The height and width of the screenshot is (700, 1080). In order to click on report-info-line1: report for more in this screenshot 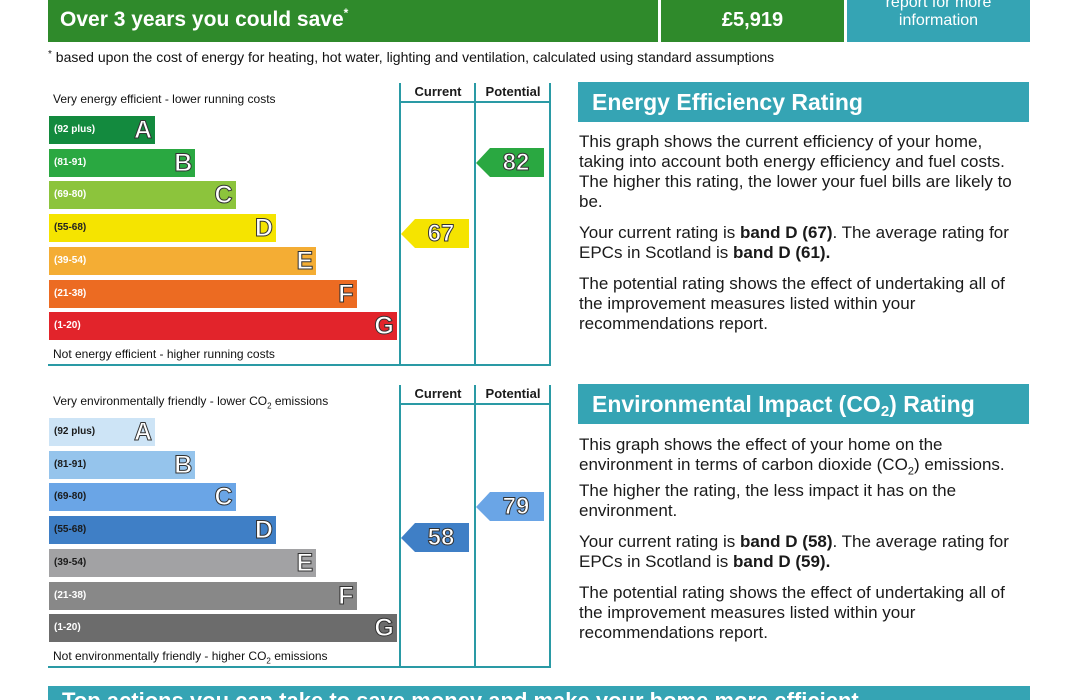, I will do `click(938, 5)`.